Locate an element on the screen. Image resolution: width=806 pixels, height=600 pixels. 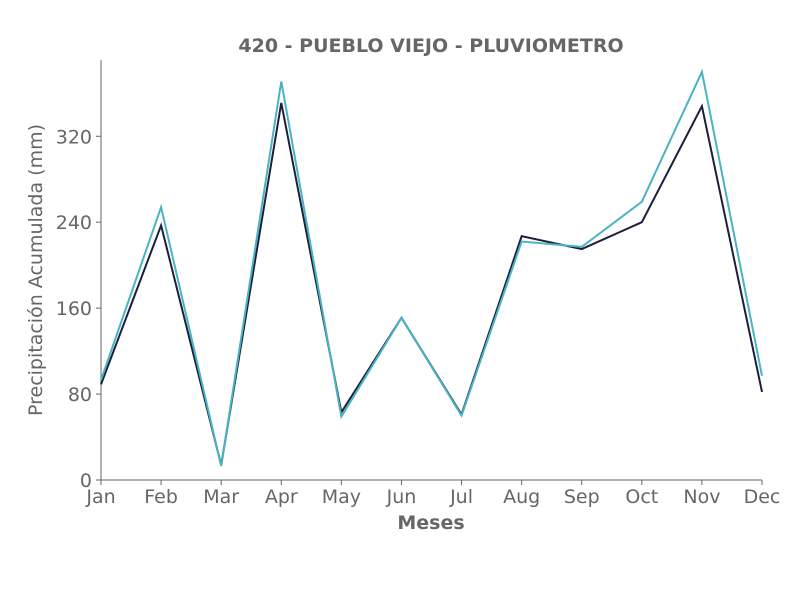
y-tick-label: 0 is located at coordinates (86, 481).